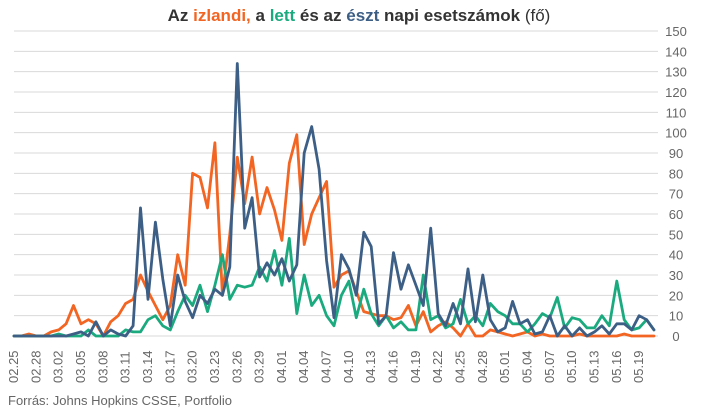 The width and height of the screenshot is (718, 414). I want to click on title-part: napi esetszámok, so click(450, 15).